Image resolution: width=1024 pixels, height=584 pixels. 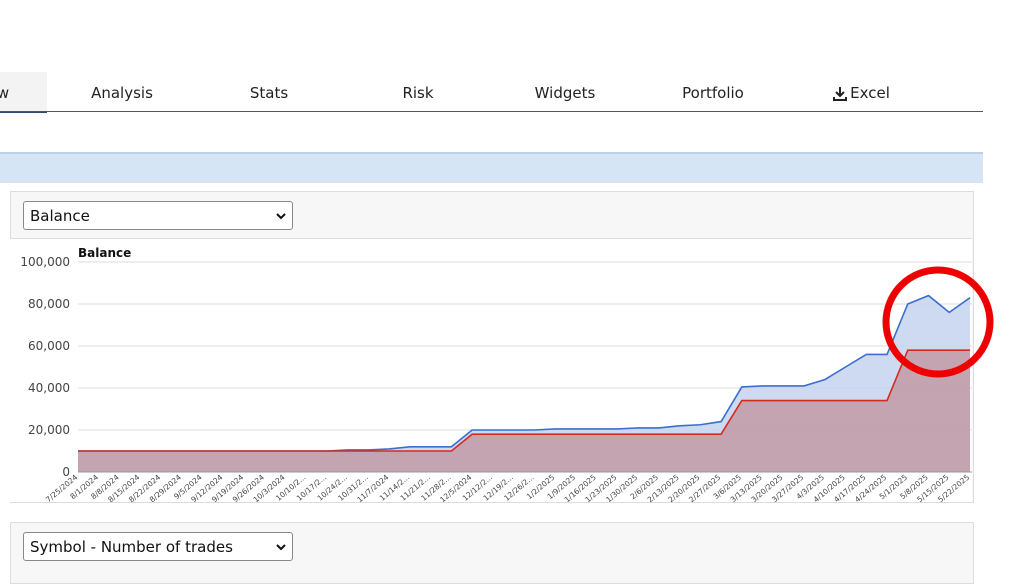 What do you see at coordinates (60, 216) in the screenshot?
I see `dropdown-text: Balance` at bounding box center [60, 216].